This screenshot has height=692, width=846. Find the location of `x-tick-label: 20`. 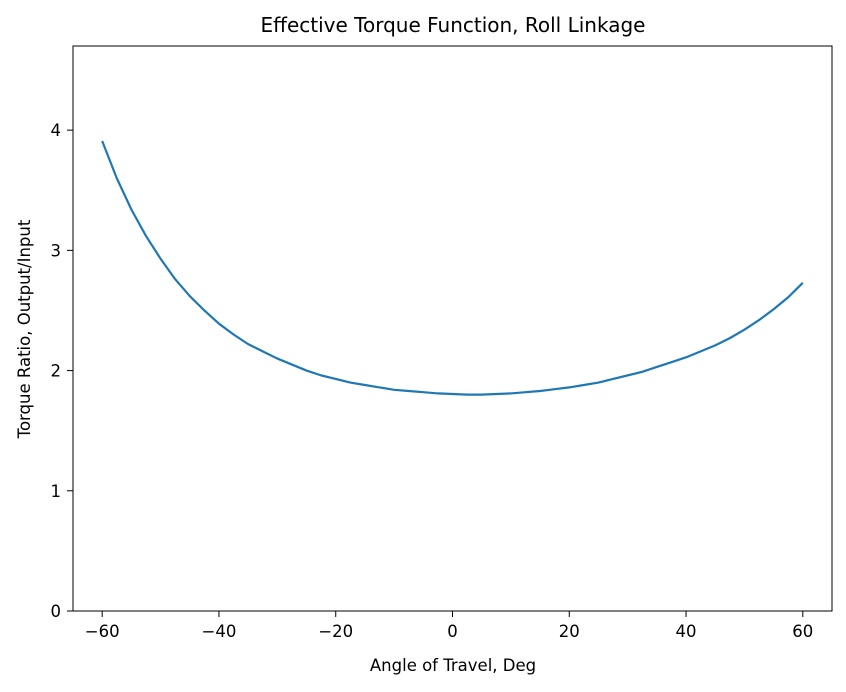

x-tick-label: 20 is located at coordinates (569, 631).